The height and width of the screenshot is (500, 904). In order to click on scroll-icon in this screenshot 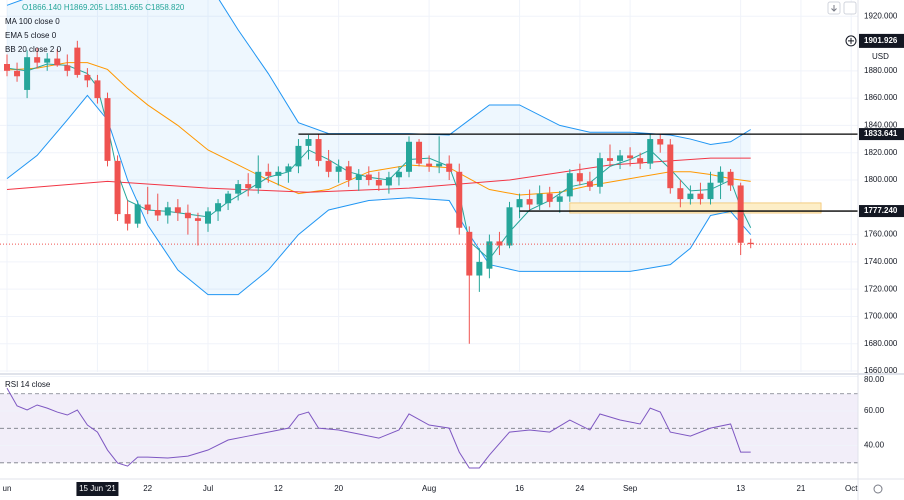, I will do `click(834, 8)`.